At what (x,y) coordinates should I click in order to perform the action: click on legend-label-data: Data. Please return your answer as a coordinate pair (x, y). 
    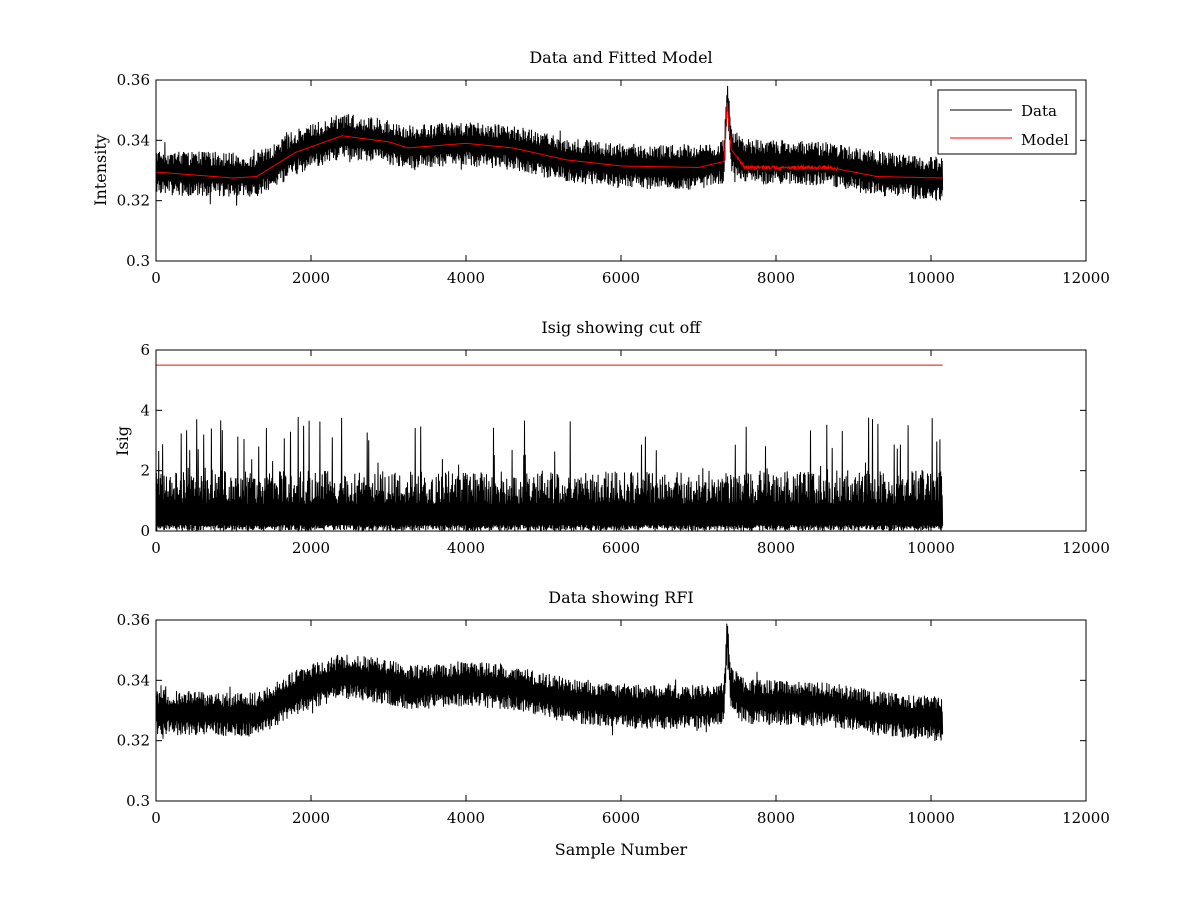
    Looking at the image, I should click on (1039, 111).